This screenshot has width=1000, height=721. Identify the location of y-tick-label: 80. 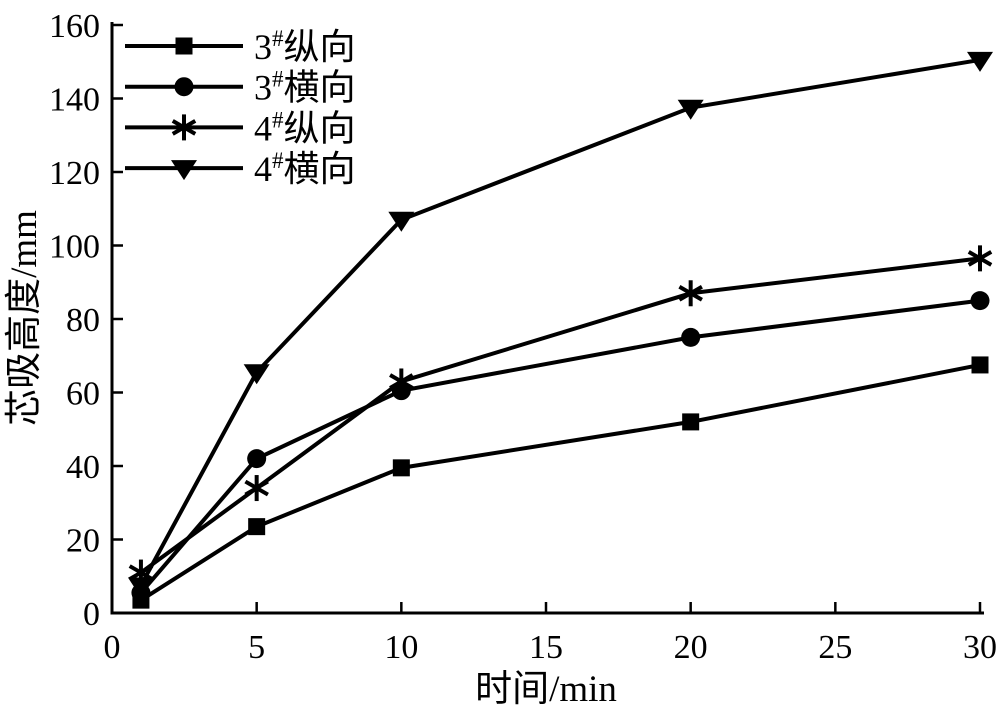
(83, 320).